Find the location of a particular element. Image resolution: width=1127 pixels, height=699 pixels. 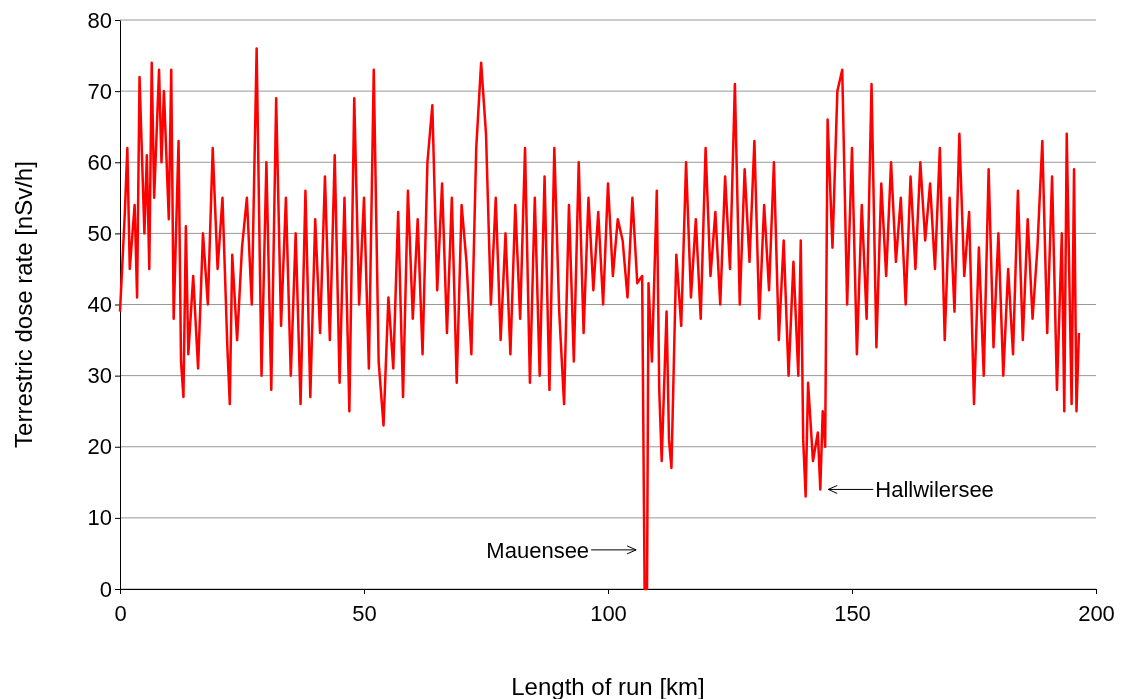

y-tick-label: 20 is located at coordinates (99, 447).